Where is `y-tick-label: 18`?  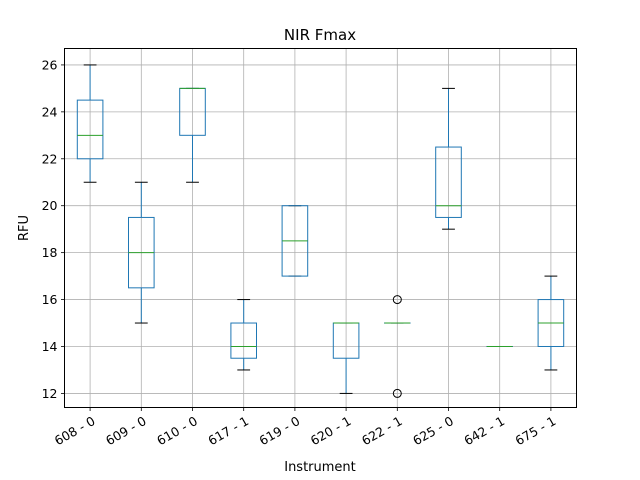
y-tick-label: 18 is located at coordinates (50, 252).